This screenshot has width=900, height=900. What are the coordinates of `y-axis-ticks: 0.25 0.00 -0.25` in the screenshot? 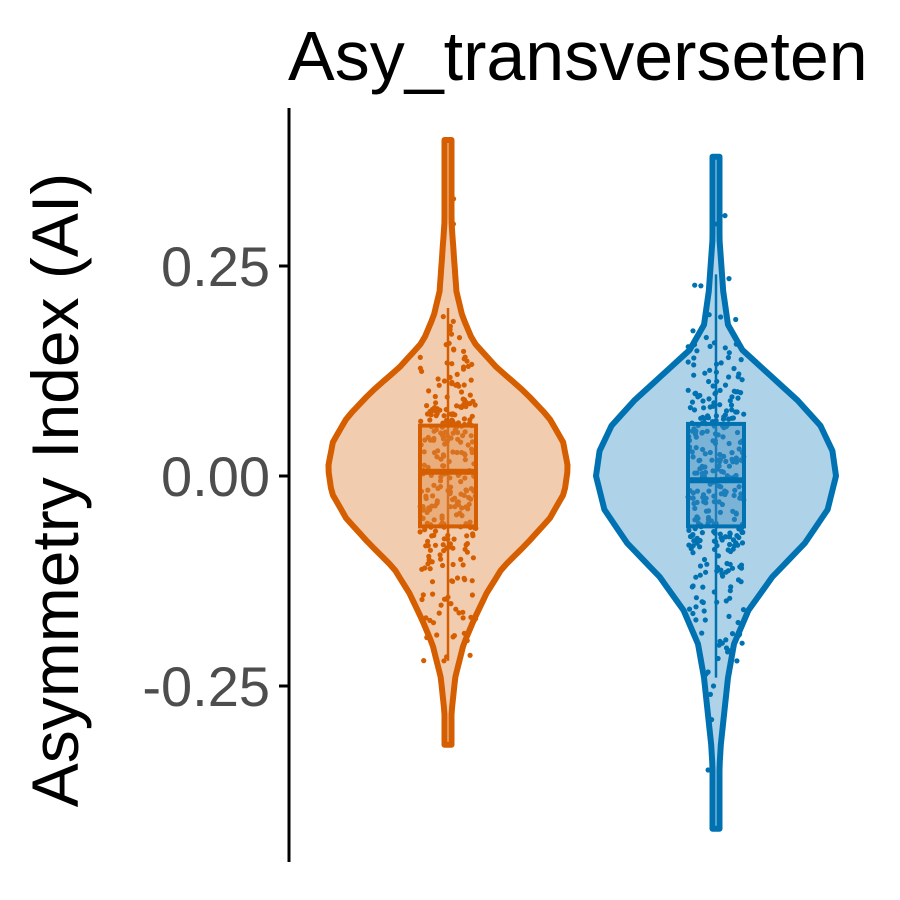 It's located at (215, 476).